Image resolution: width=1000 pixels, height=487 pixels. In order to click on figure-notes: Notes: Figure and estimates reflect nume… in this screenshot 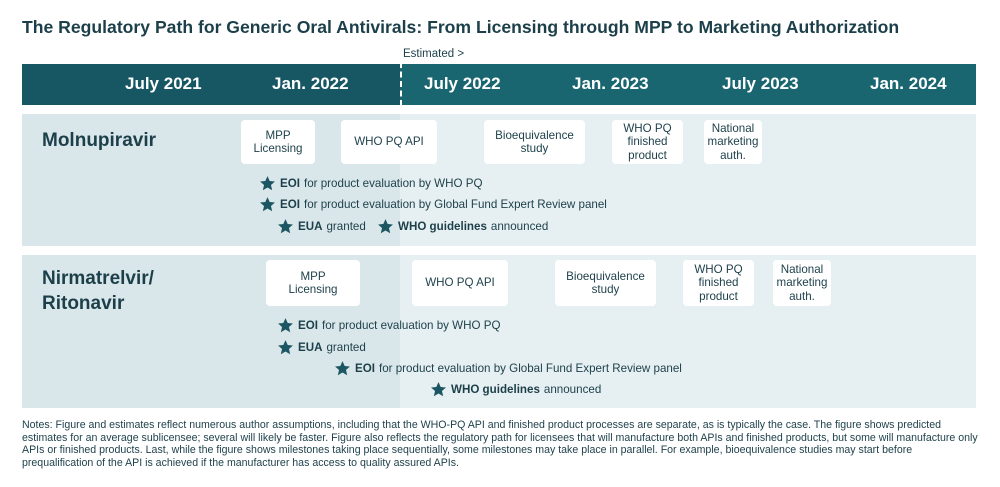, I will do `click(500, 444)`.